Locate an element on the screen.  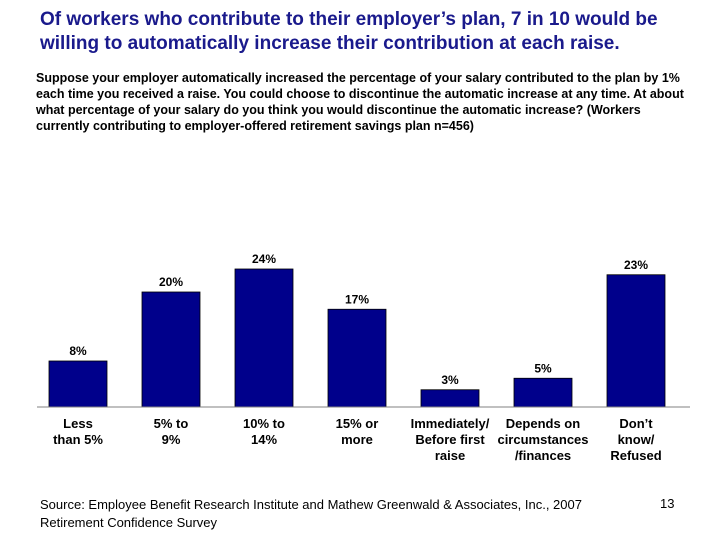
category-label: Immediately/Before first raise is located at coordinates (450, 440).